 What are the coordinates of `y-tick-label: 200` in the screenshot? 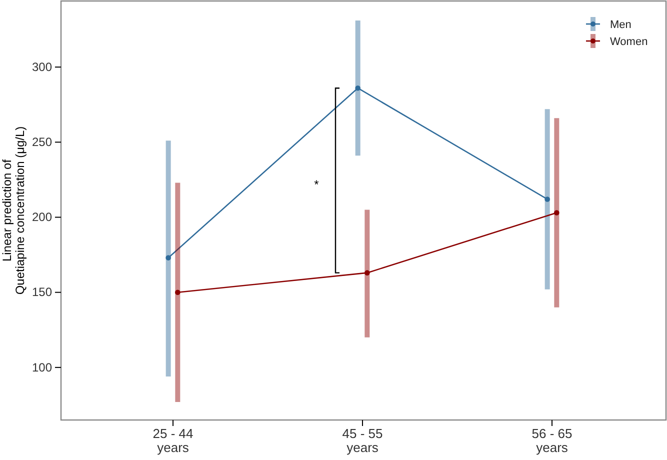 It's located at (42, 217).